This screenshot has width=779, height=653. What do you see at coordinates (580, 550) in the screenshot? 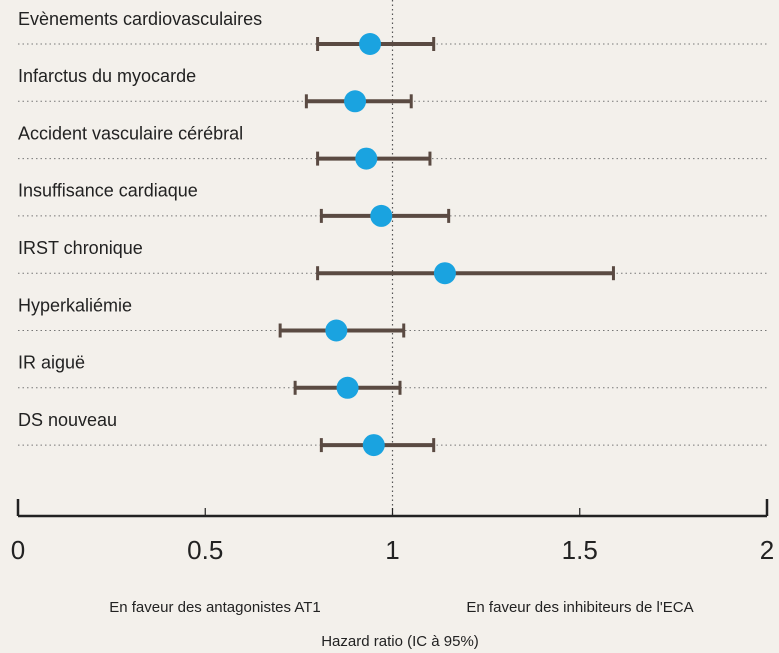
I see `x-tick-label: 1.5` at bounding box center [580, 550].